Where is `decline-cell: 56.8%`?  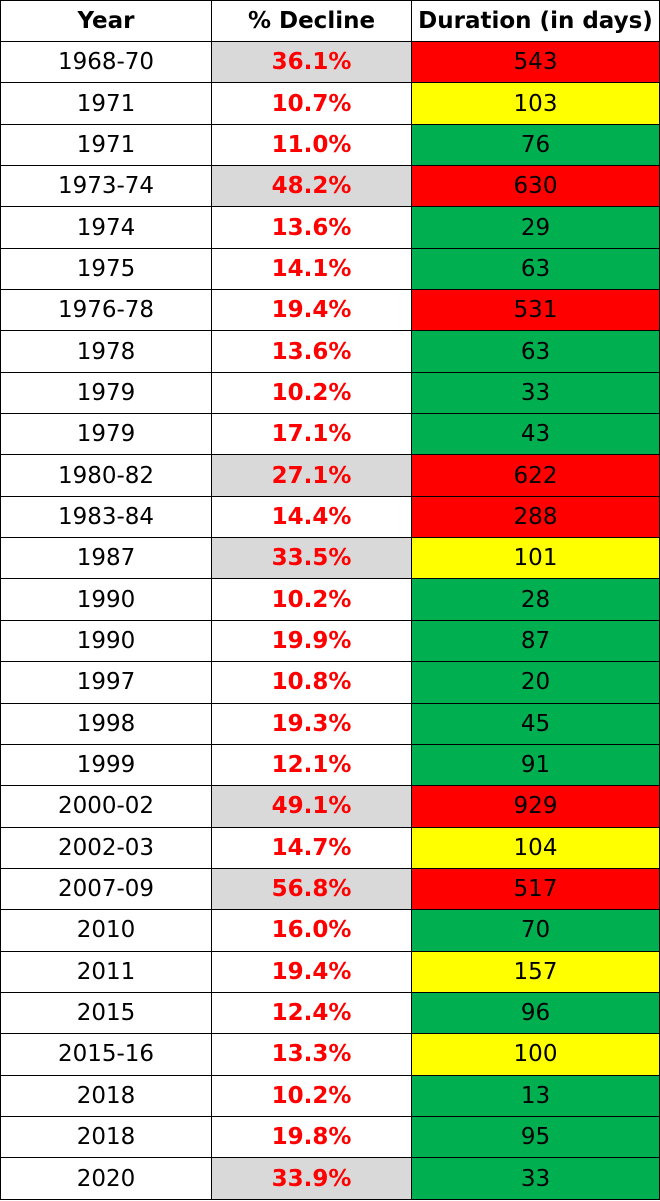 decline-cell: 56.8% is located at coordinates (311, 889).